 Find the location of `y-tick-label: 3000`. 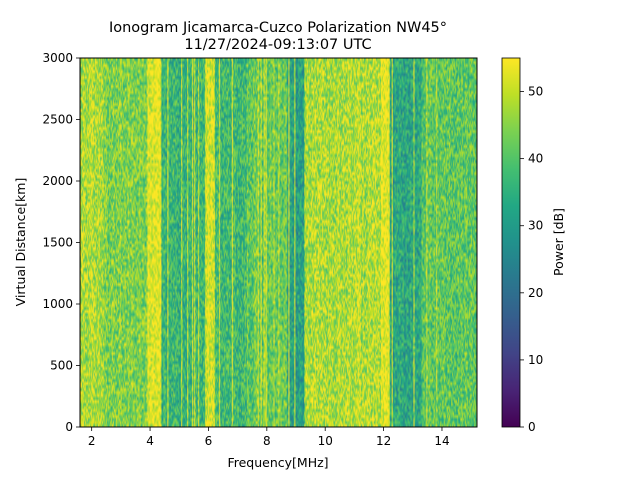

y-tick-label: 3000 is located at coordinates (57, 58).